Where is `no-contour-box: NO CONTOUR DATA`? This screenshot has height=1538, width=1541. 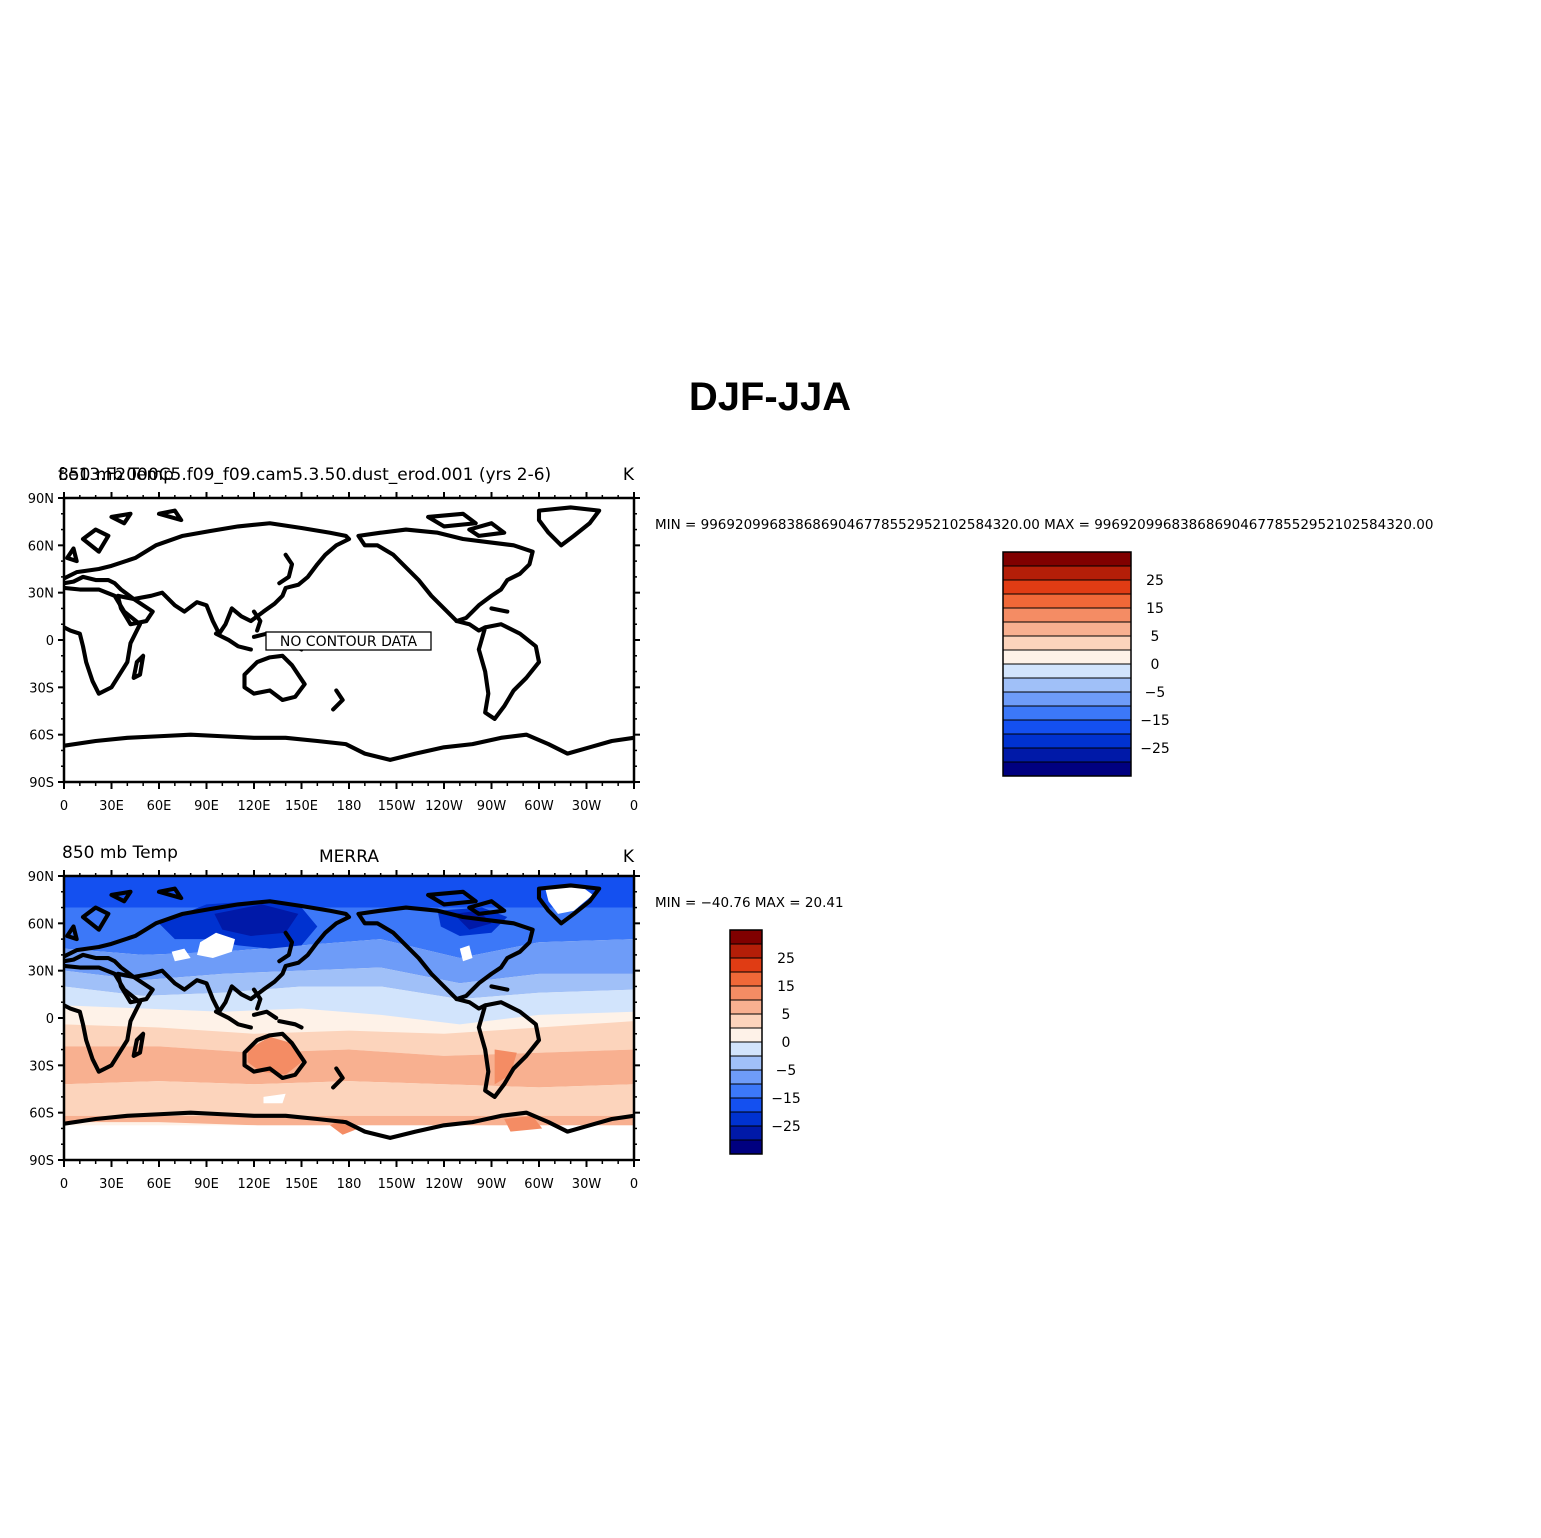
no-contour-box: NO CONTOUR DATA is located at coordinates (348, 641).